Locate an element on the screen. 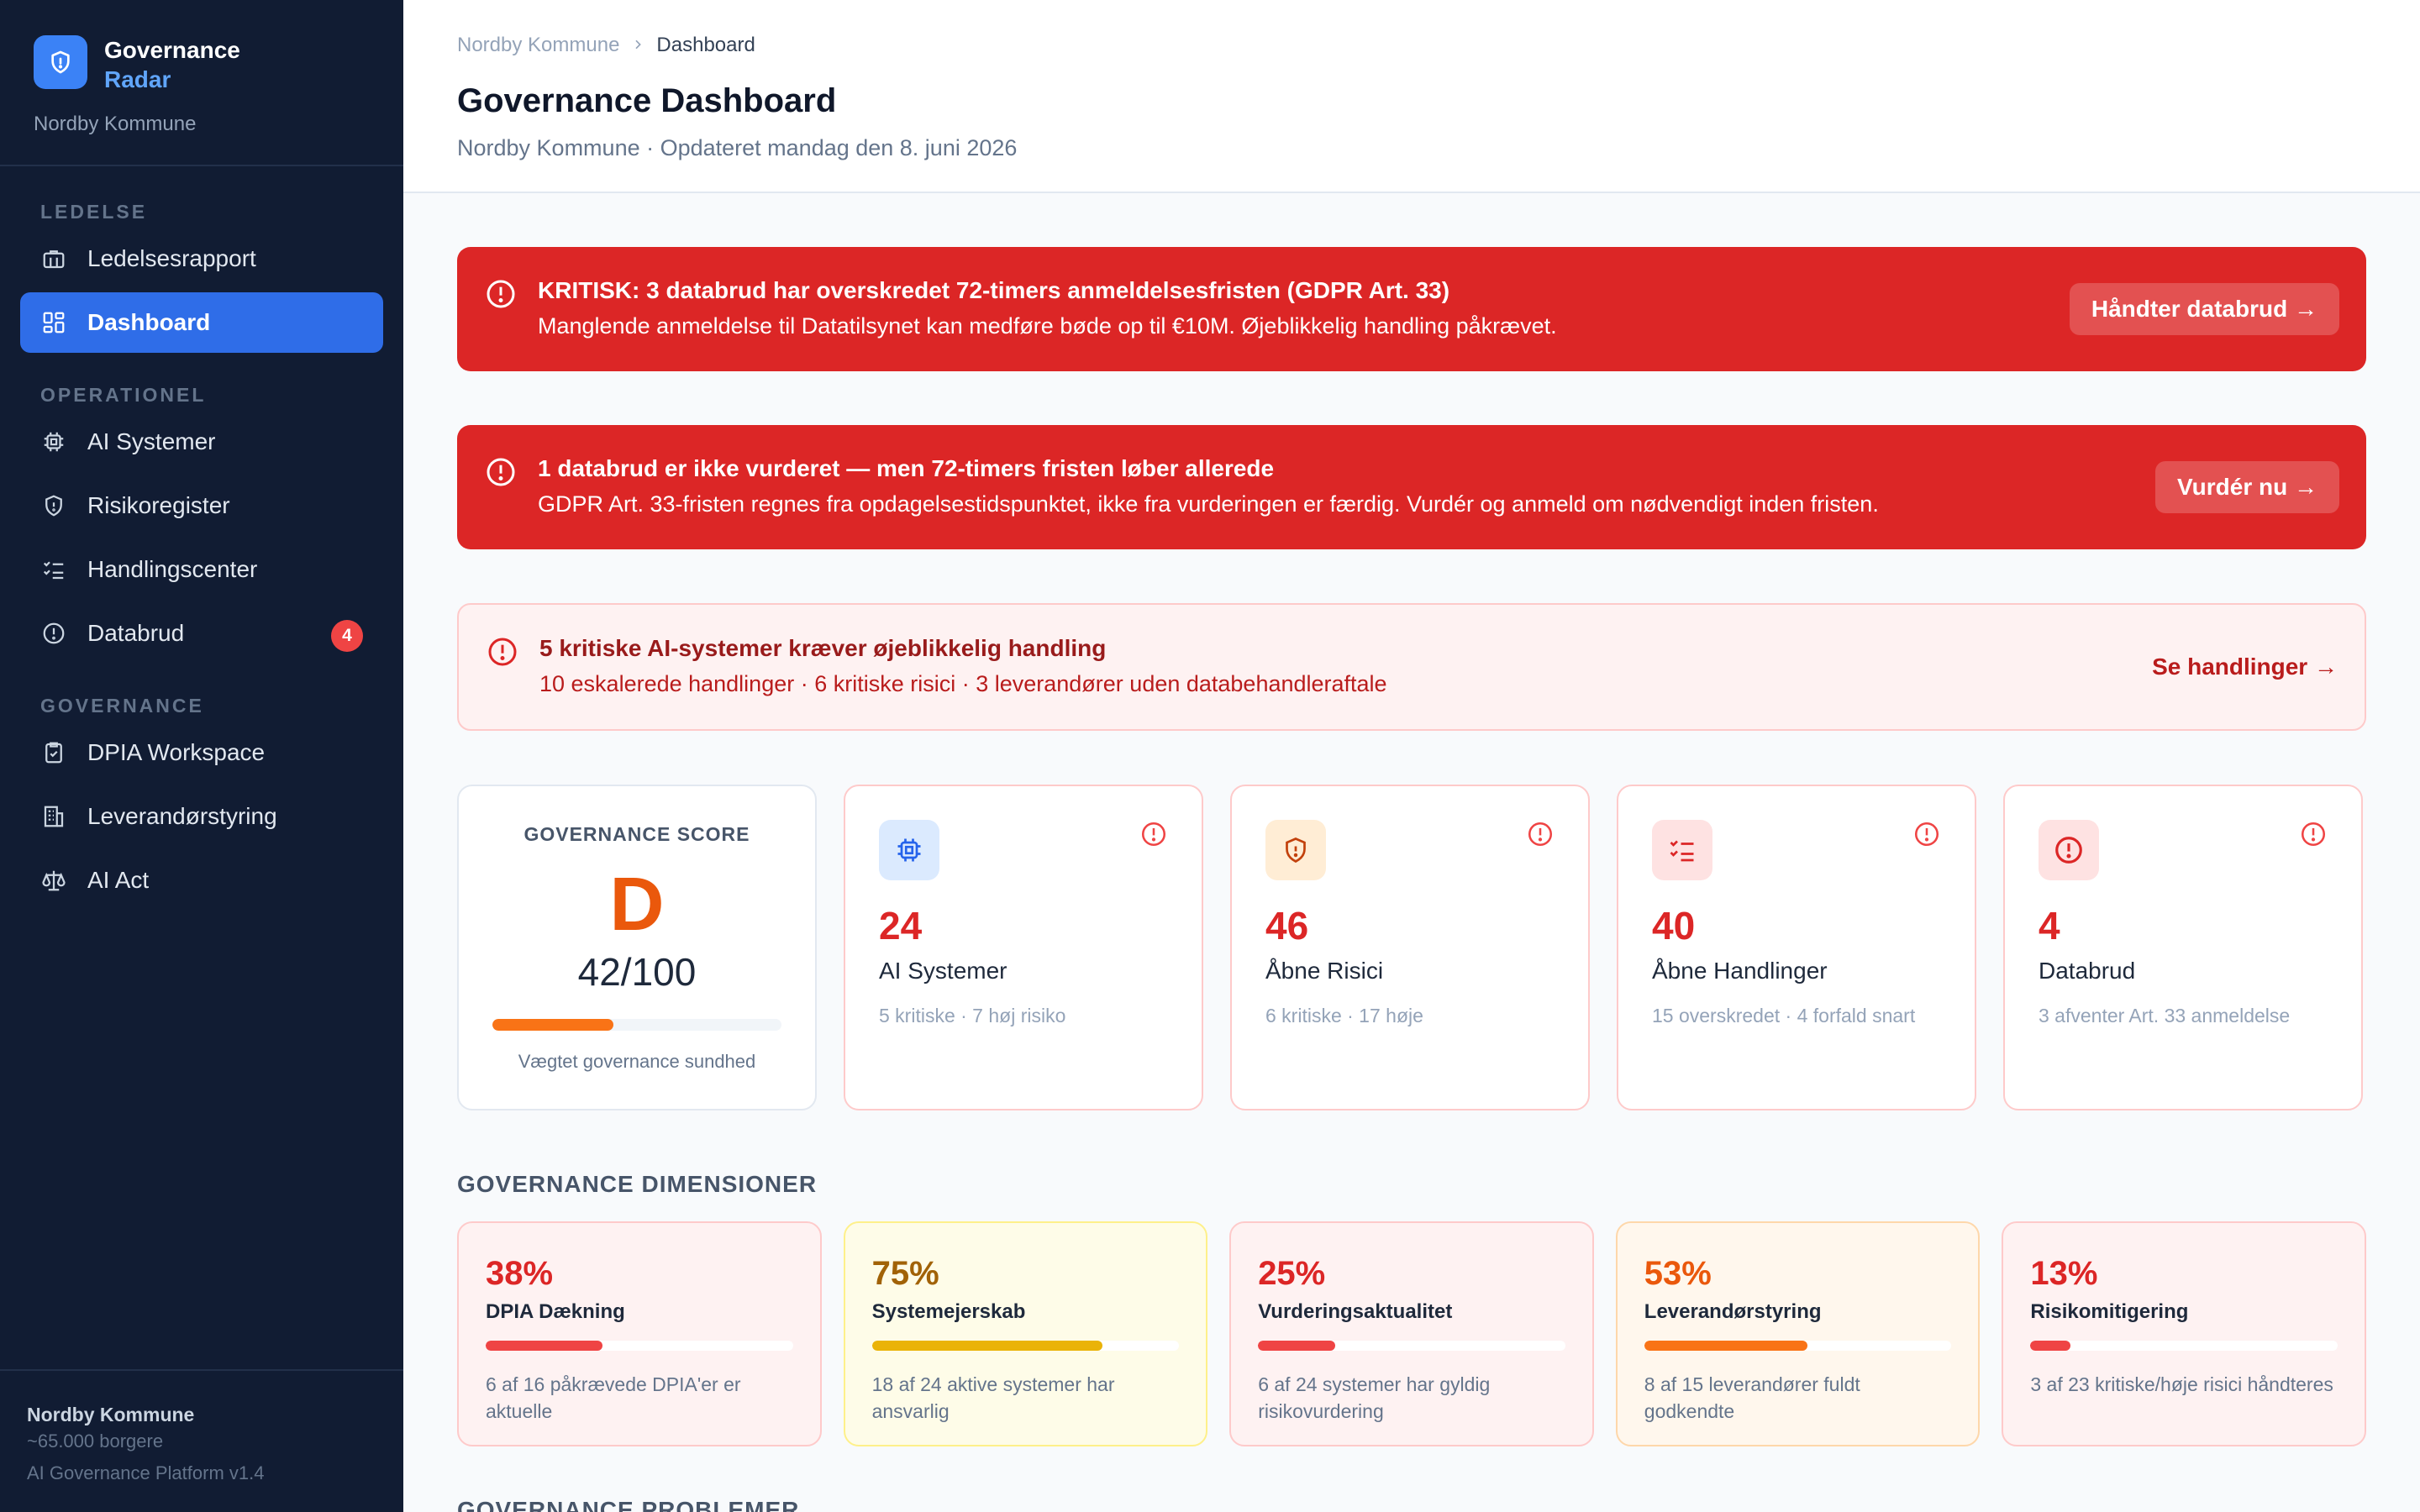 This screenshot has width=2420, height=1512. dimension-percent: 25% is located at coordinates (1292, 1273).